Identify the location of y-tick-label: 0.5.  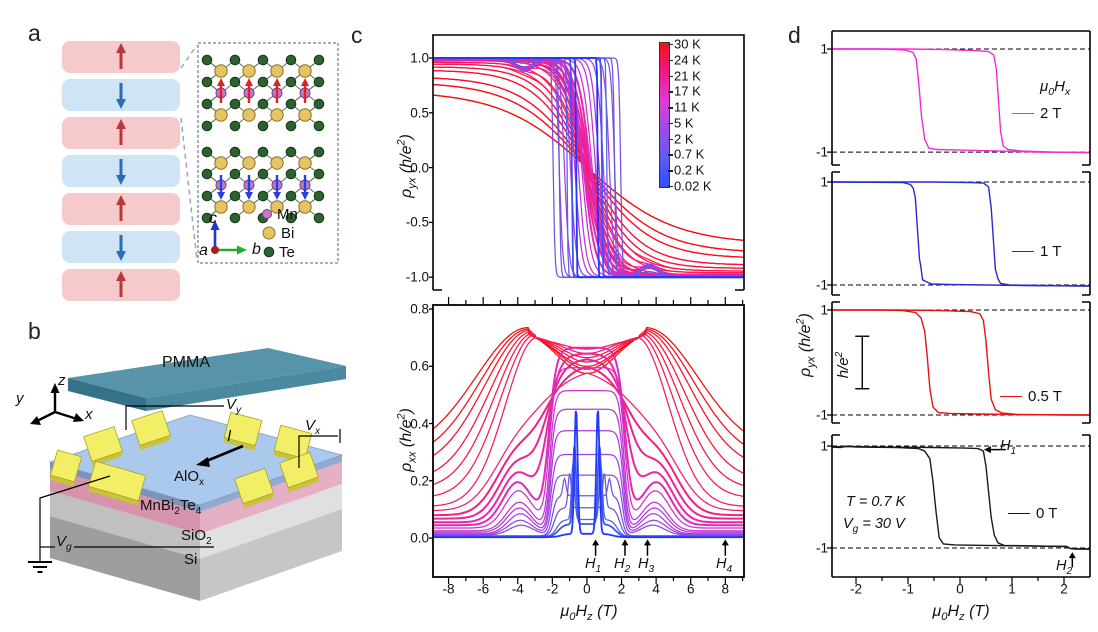
(419, 113).